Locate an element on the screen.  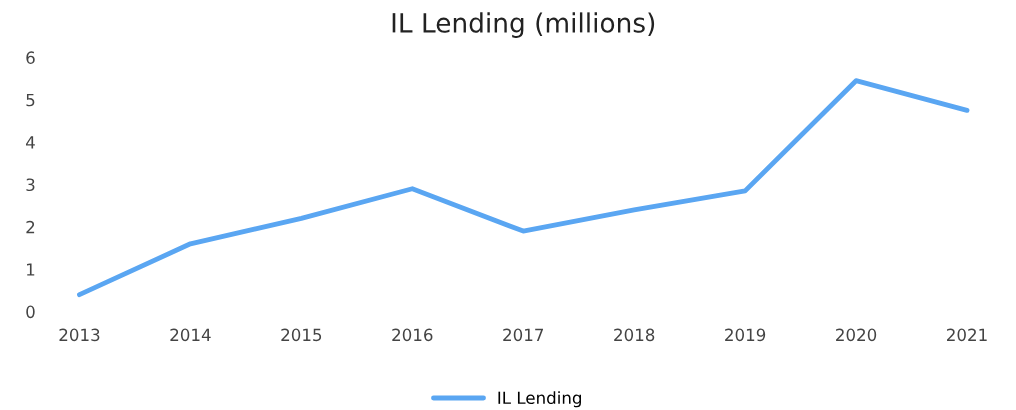
y-tick-label: 1 is located at coordinates (31, 269).